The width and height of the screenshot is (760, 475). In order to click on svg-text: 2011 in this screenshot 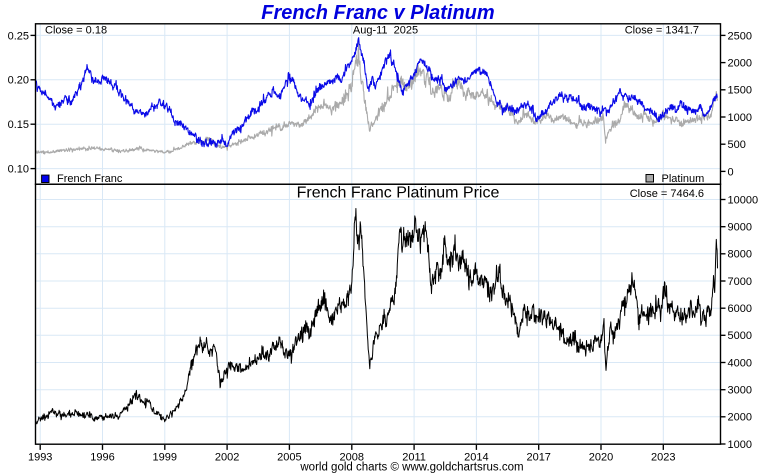, I will do `click(414, 458)`.